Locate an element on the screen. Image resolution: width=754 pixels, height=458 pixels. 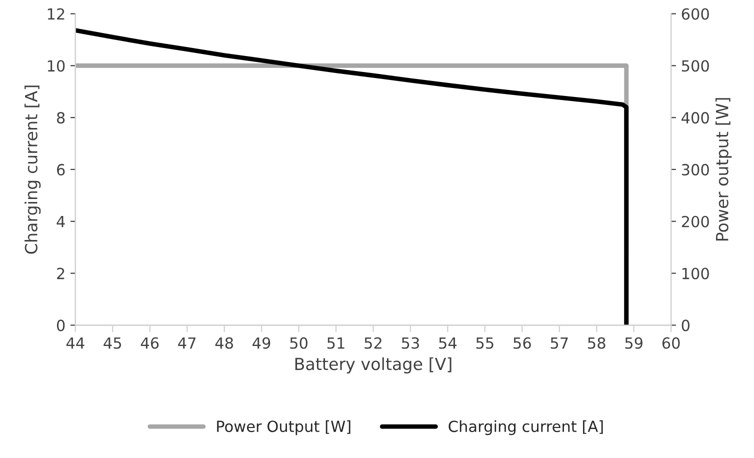
x-tick-label: 48 is located at coordinates (224, 343).